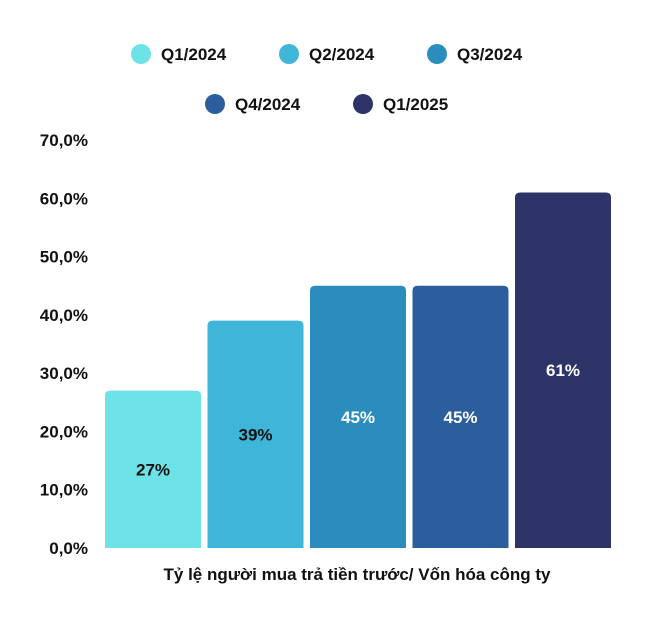  What do you see at coordinates (64, 257) in the screenshot?
I see `y-tick-label: 50,0%` at bounding box center [64, 257].